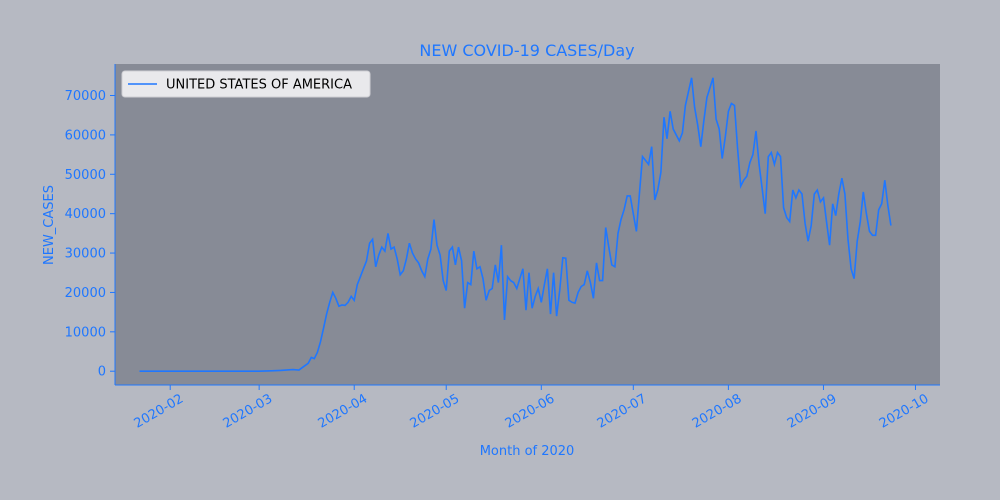 Image resolution: width=1000 pixels, height=500 pixels. What do you see at coordinates (435, 411) in the screenshot?
I see `x-tick-label: 2020-05` at bounding box center [435, 411].